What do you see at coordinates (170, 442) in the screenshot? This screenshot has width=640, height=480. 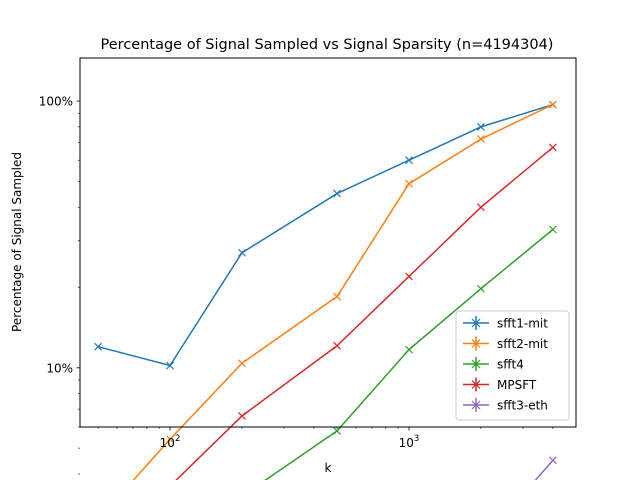 I see `x-tick-label: 10²` at bounding box center [170, 442].